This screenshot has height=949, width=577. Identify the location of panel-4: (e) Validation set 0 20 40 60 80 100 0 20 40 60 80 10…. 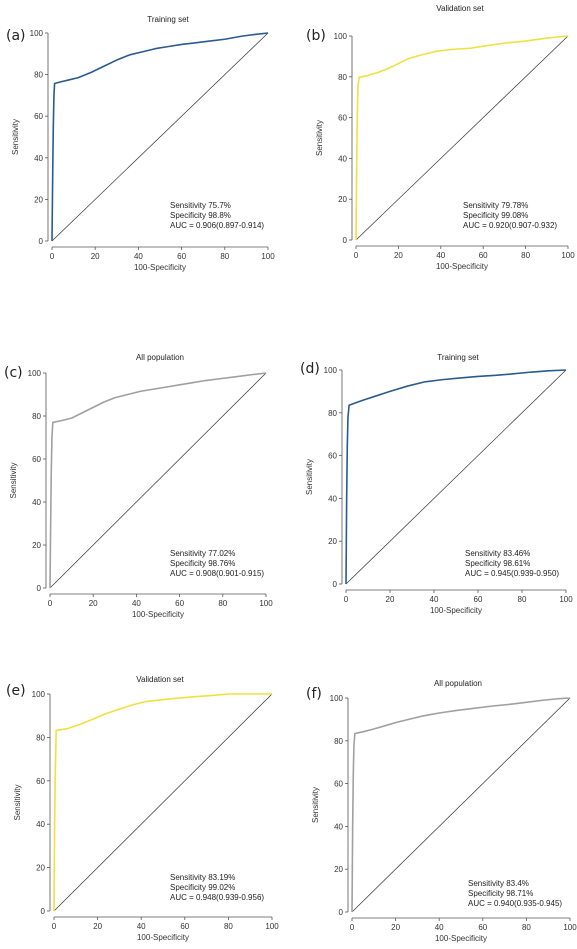
(142, 808).